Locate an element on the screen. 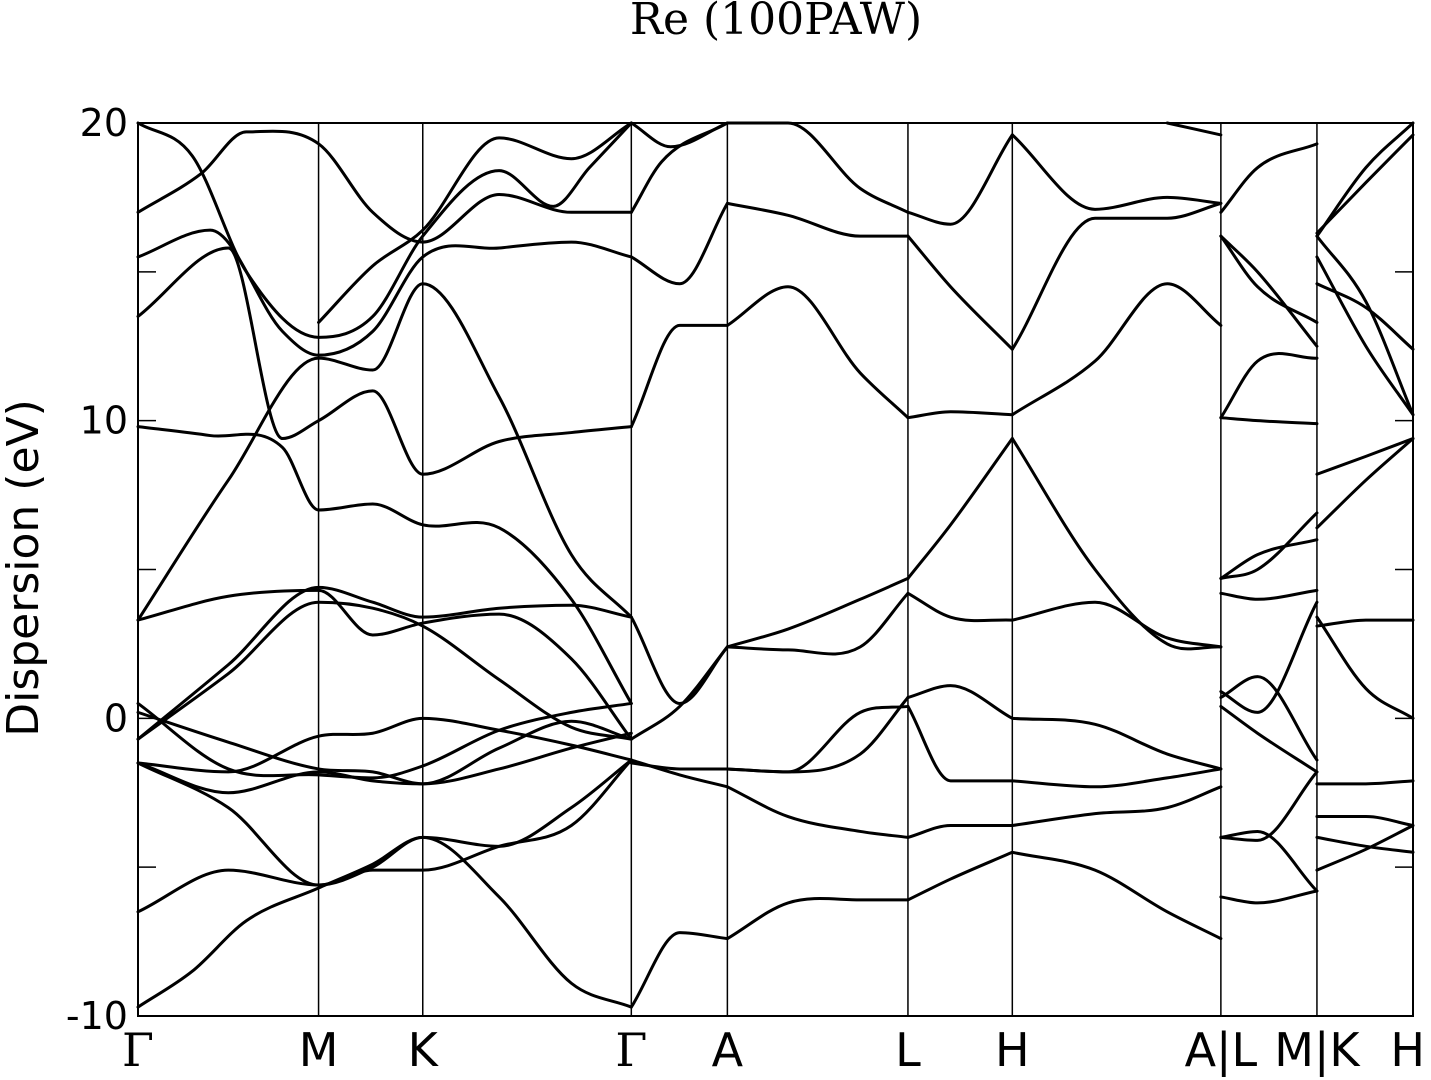 Image resolution: width=1431 pixels, height=1080 pixels. x-tick-label-6: H is located at coordinates (1012, 1050).